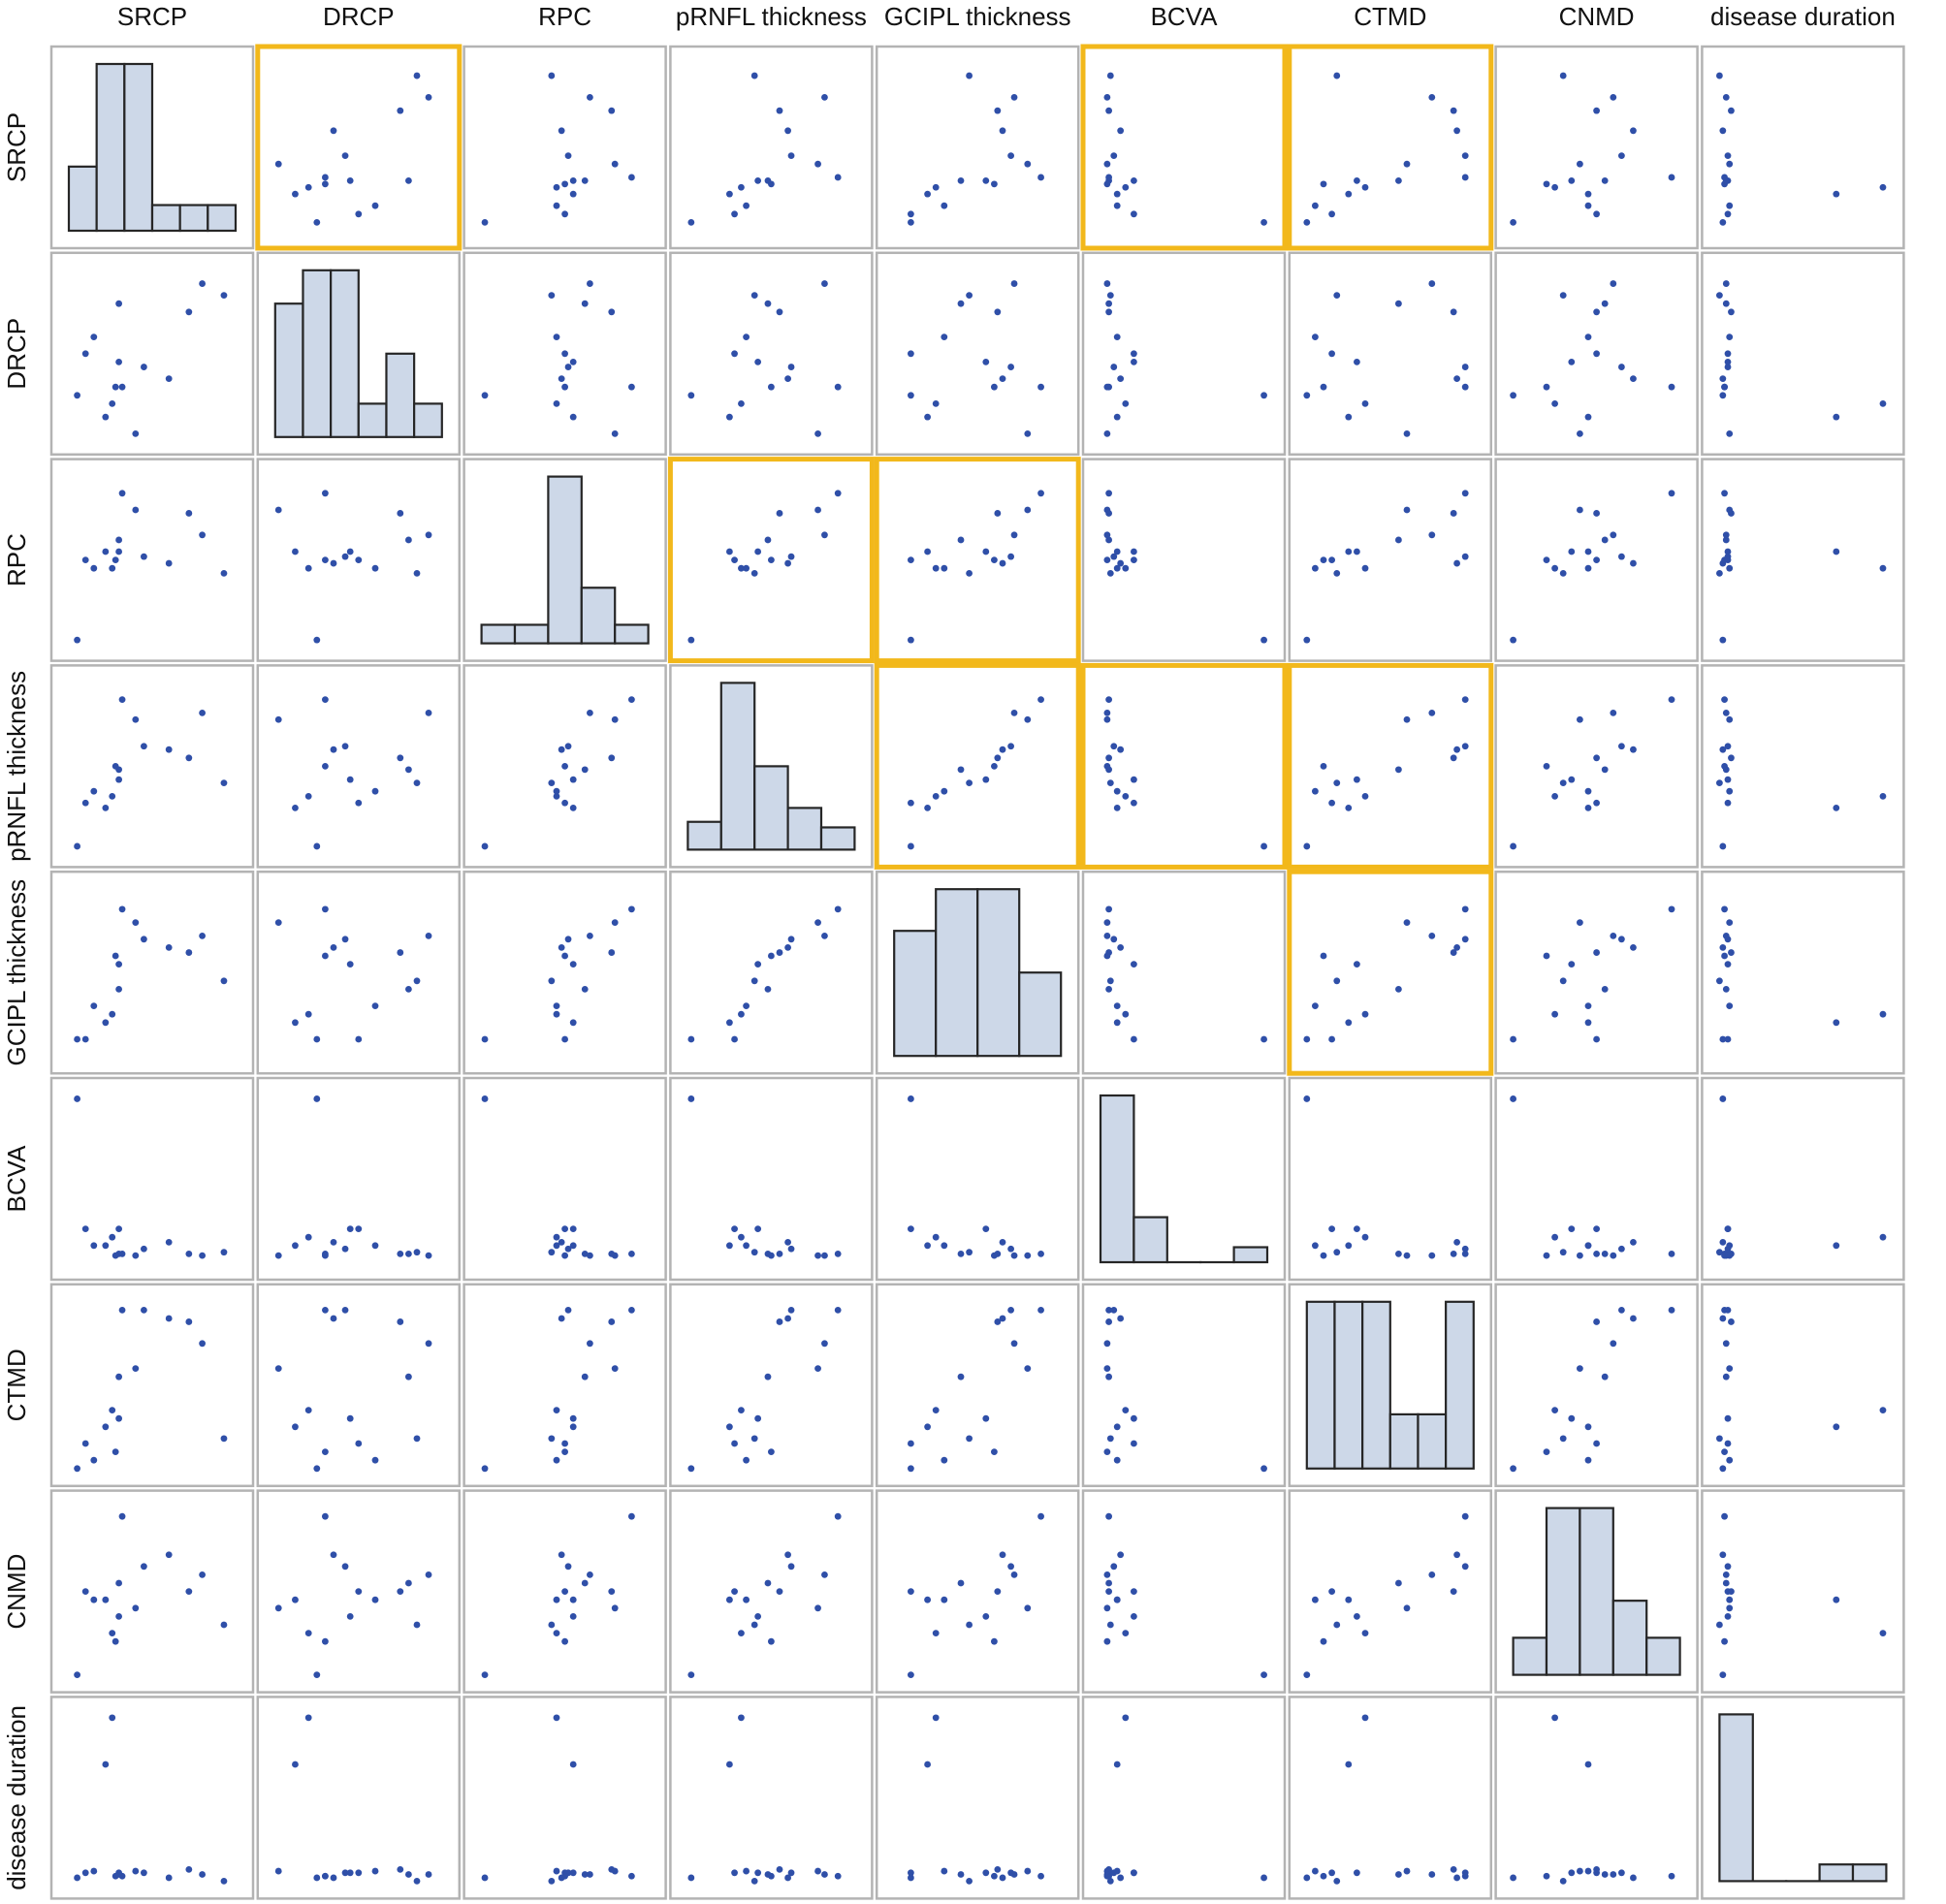  I want to click on scatter-cell-drcp-vs-ctmd, so click(1390, 354).